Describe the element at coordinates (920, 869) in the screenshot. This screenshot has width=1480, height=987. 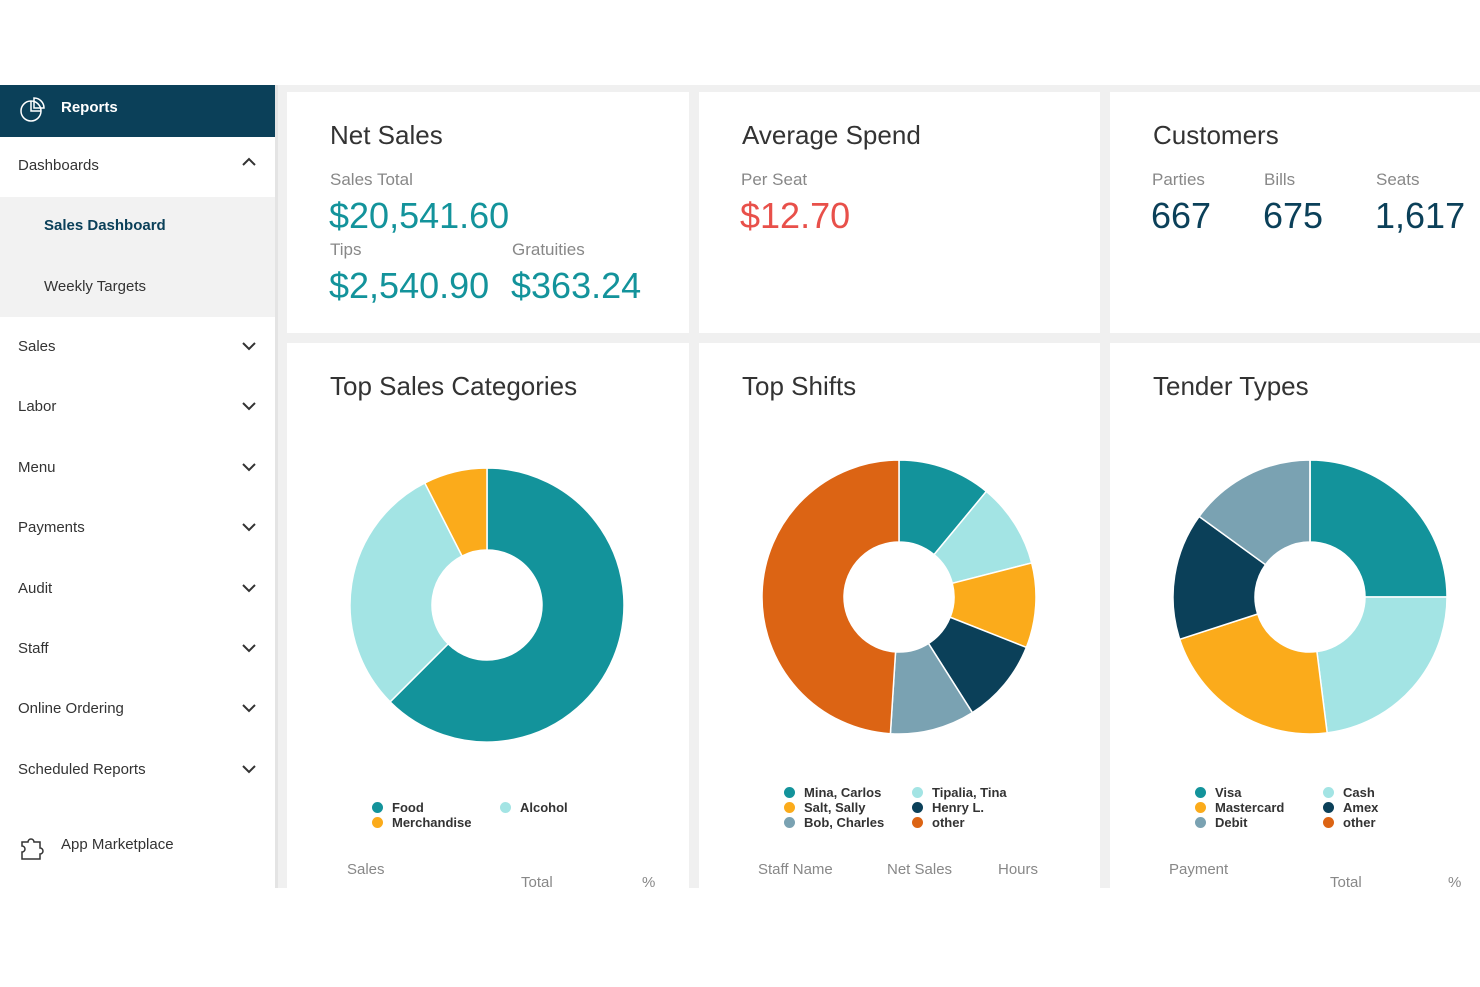
I see `column-header: Net Sales` at that location.